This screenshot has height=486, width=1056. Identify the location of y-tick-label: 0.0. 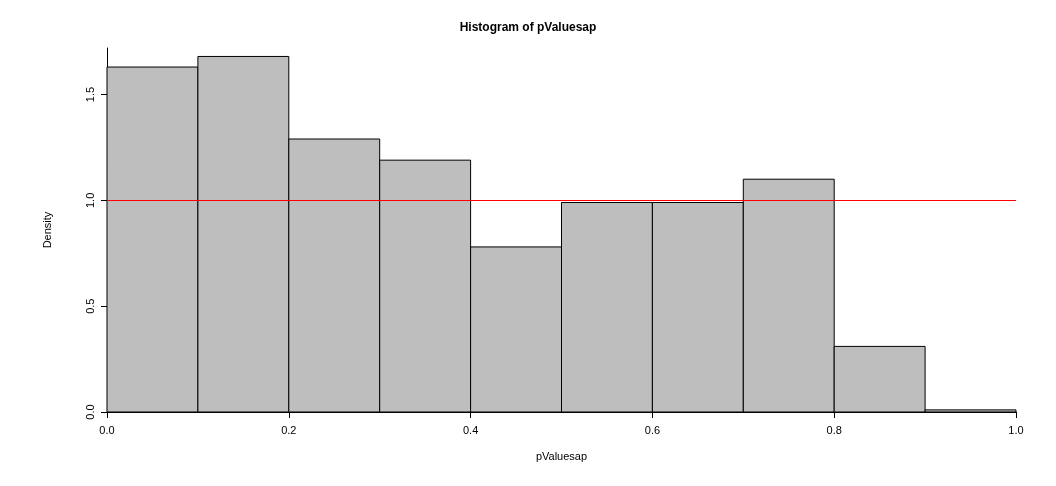
(89, 412).